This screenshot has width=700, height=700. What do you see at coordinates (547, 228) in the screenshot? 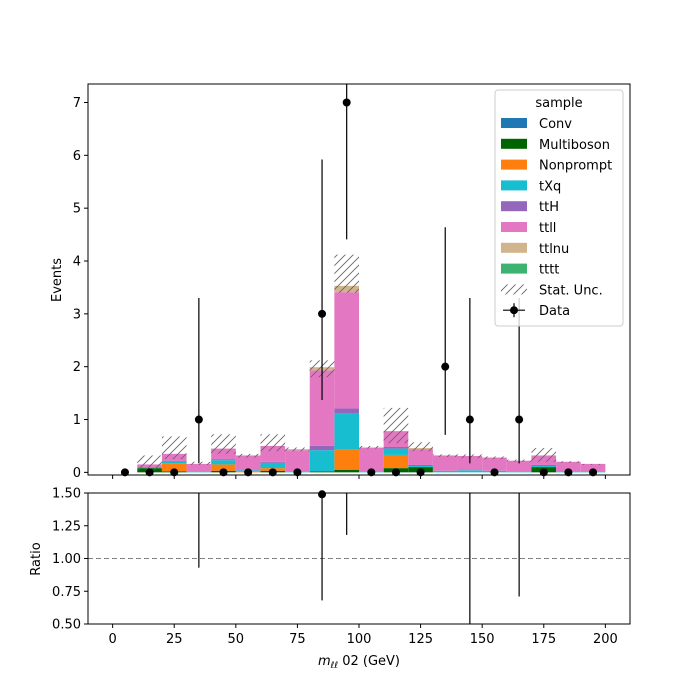
I see `legend-label-ttll: ttll` at bounding box center [547, 228].